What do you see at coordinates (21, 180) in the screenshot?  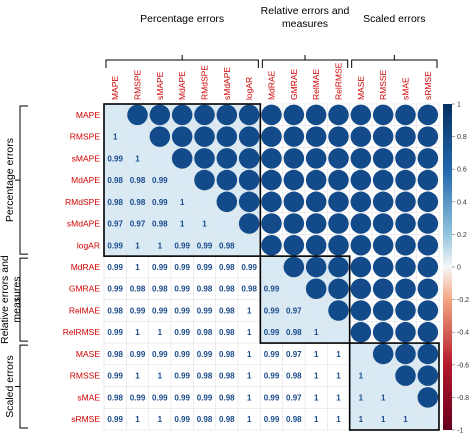 I see `left-bracket` at bounding box center [21, 180].